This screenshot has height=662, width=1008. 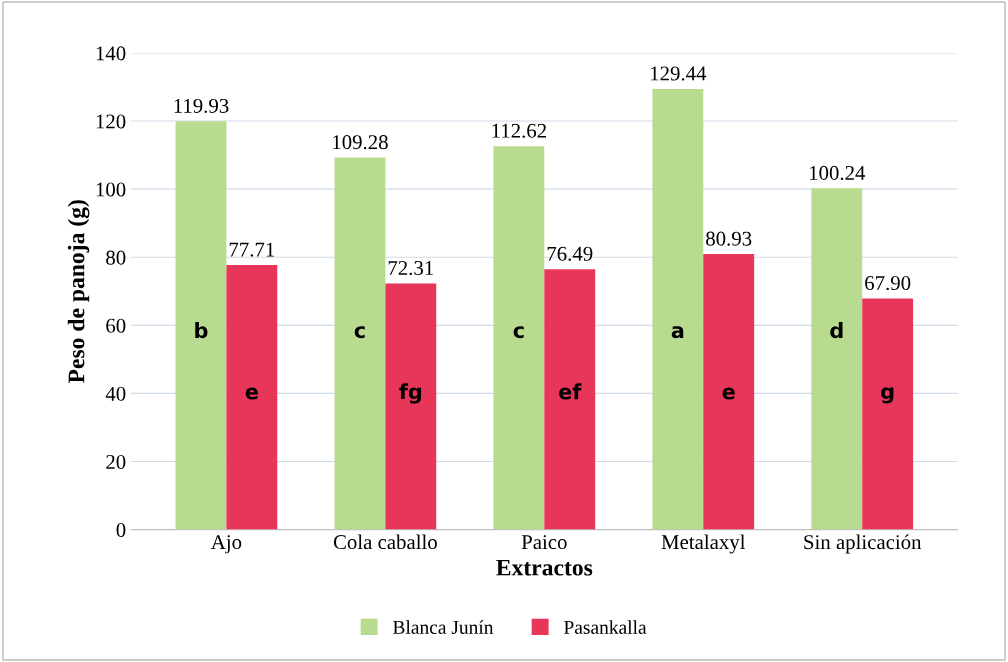 I want to click on y-tick-label: 140, so click(x=111, y=53).